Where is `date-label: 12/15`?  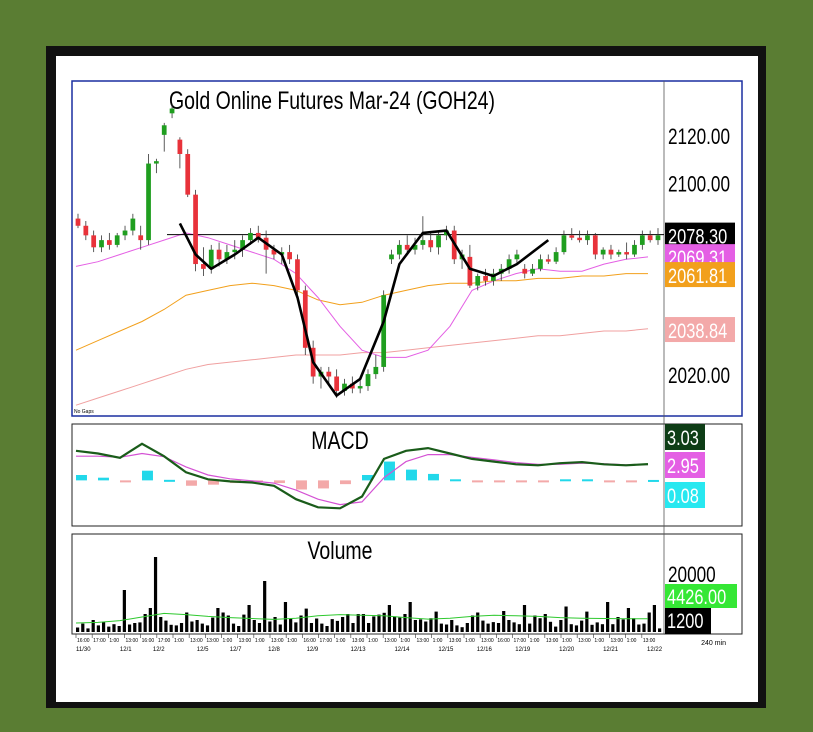 date-label: 12/15 is located at coordinates (446, 650).